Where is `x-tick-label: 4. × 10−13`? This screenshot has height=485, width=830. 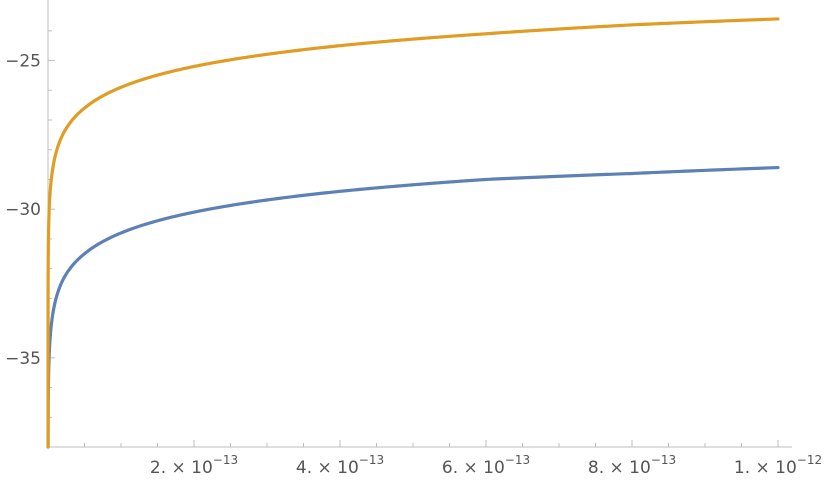
x-tick-label: 4. × 10−13 is located at coordinates (340, 465).